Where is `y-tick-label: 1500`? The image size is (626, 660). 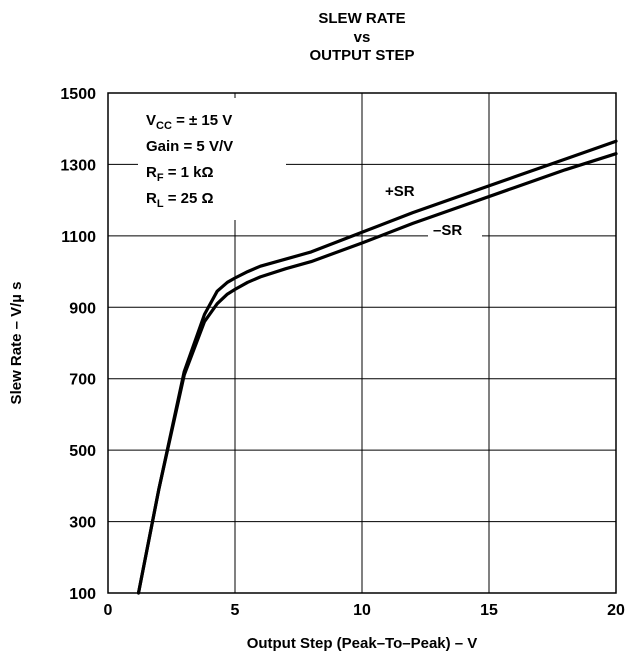 y-tick-label: 1500 is located at coordinates (78, 94).